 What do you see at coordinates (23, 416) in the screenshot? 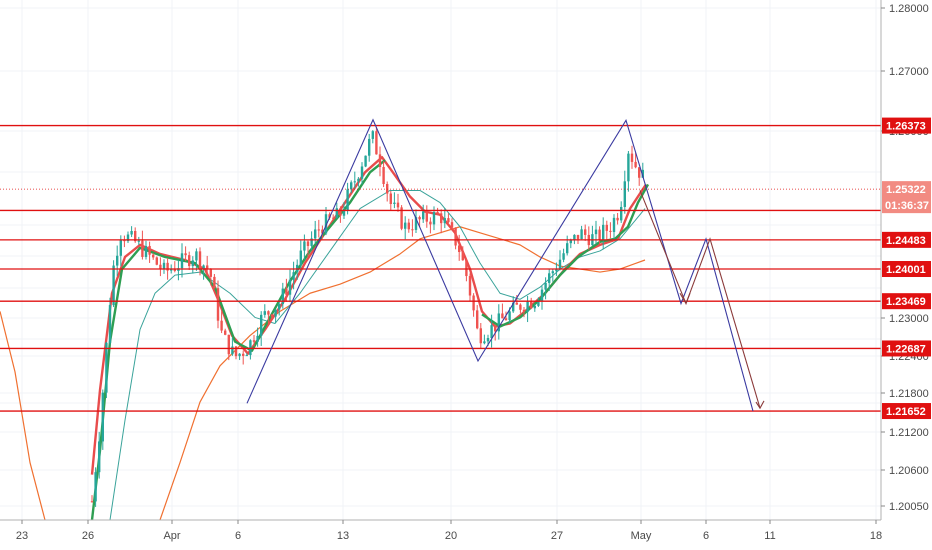
I see `ma-slow-left` at bounding box center [23, 416].